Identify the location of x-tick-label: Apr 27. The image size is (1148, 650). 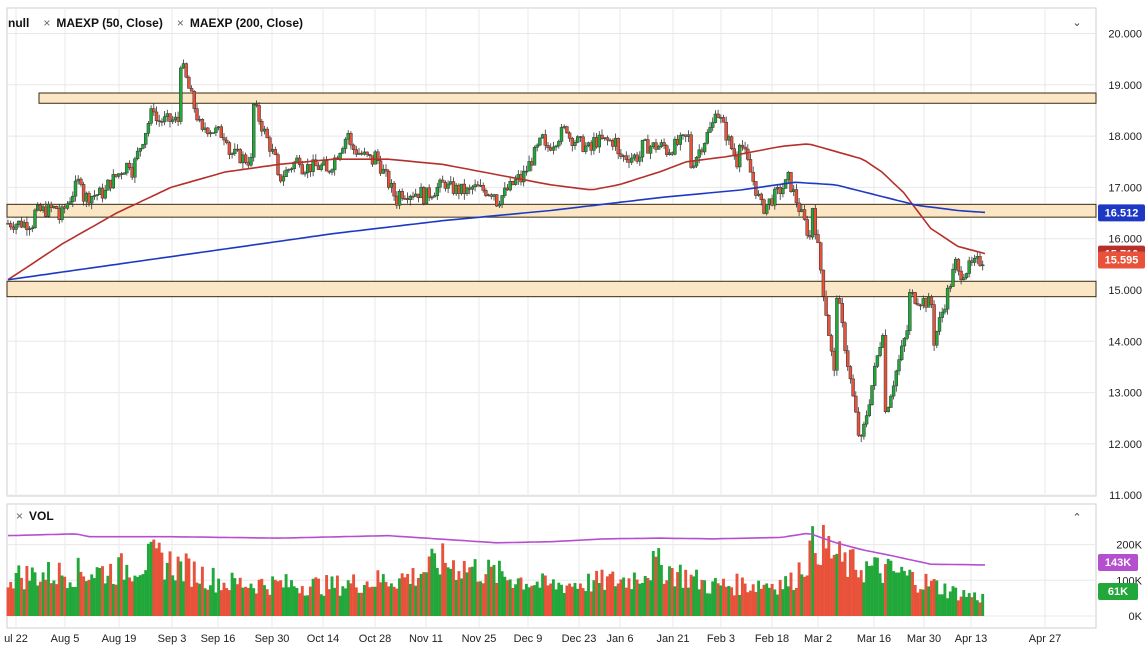
(1045, 639).